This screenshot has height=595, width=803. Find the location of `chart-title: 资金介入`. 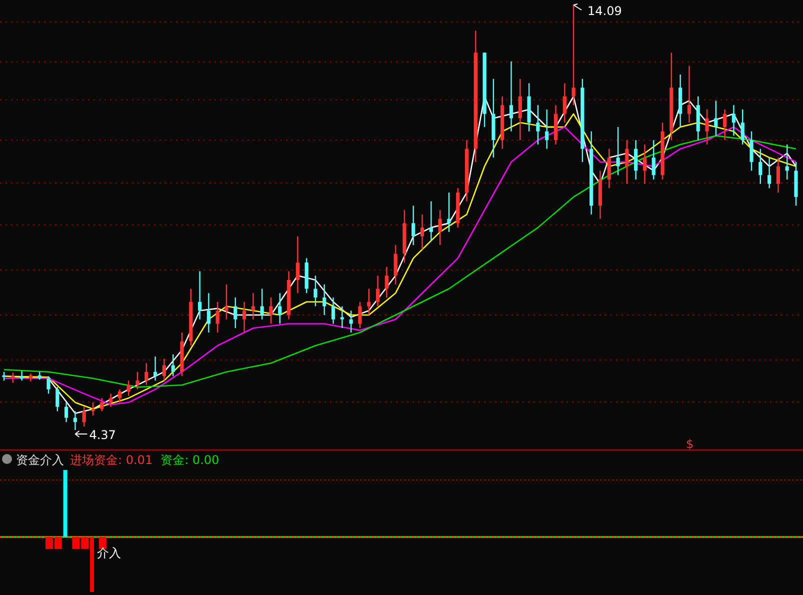

chart-title: 资金介入 is located at coordinates (40, 460).